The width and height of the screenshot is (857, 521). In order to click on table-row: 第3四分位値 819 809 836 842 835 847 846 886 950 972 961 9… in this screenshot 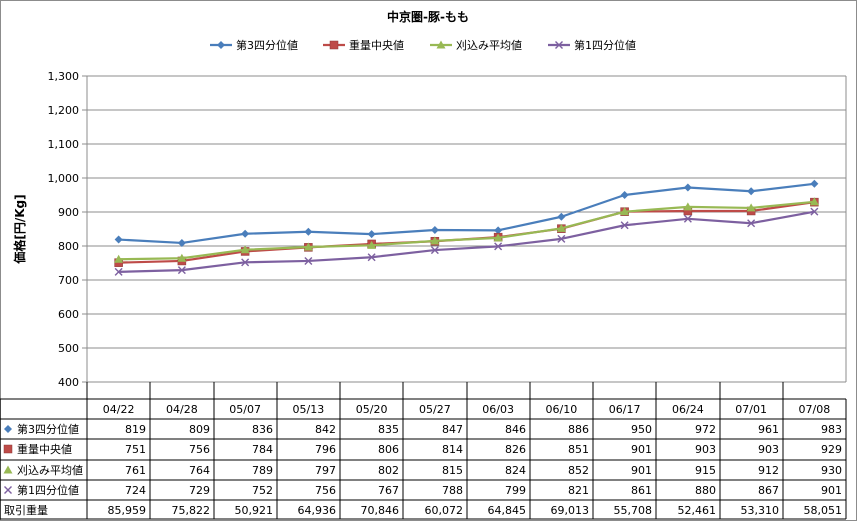, I will do `click(423, 429)`.